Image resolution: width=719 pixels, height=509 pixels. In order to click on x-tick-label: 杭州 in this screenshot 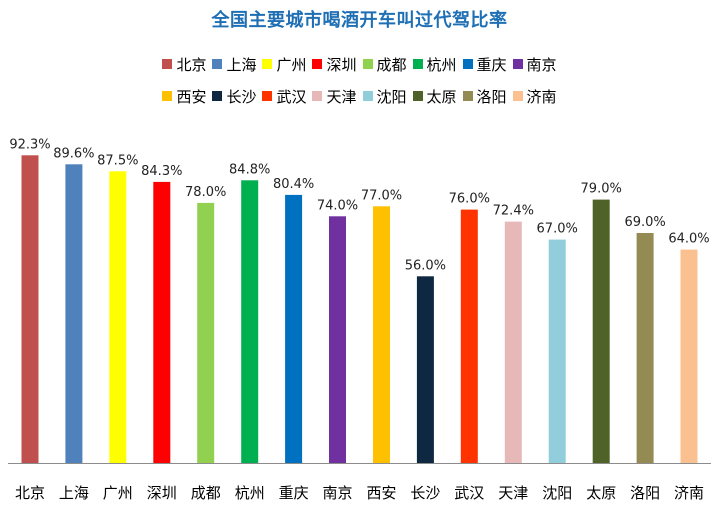, I will do `click(250, 493)`.